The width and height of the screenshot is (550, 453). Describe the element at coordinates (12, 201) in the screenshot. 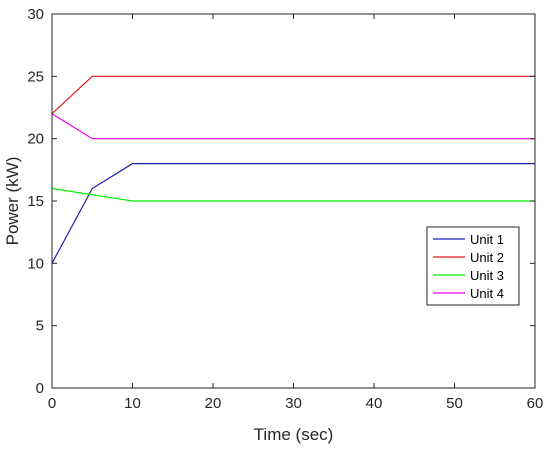

I see `y-axis-label: Power (kW)` at that location.